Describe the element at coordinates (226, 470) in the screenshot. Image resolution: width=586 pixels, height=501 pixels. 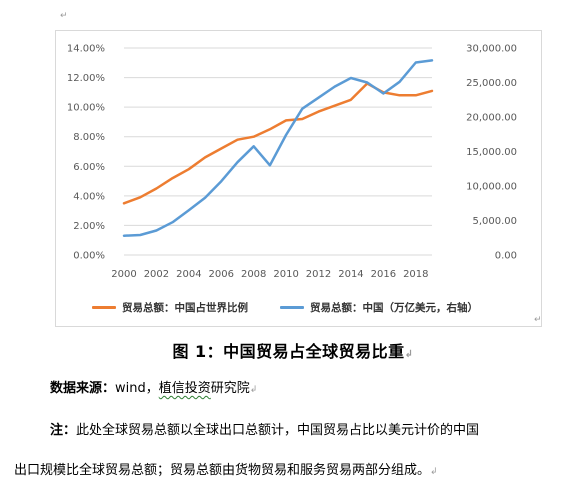
I see `note-line-2: 出口规模比全球贸易总额；贸易总额由货物贸易和服务贸易两部分组成。↲` at that location.